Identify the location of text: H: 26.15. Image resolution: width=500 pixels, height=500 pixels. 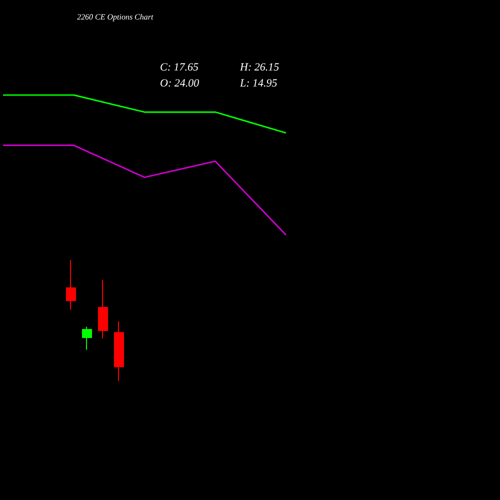
(259, 68).